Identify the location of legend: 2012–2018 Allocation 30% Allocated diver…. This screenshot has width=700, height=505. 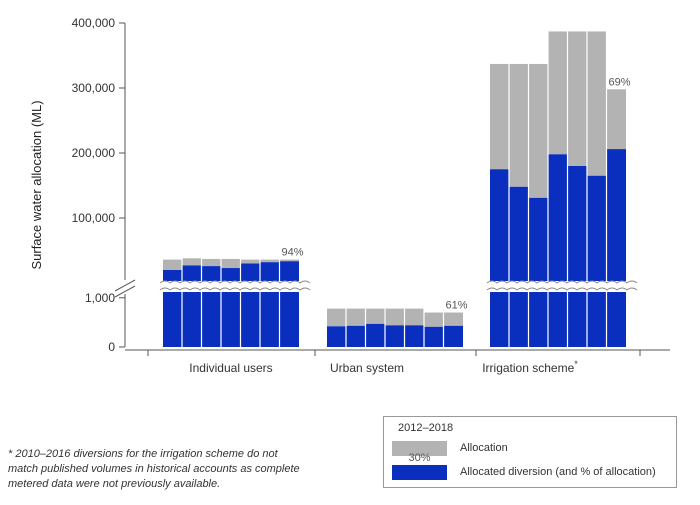
(530, 452).